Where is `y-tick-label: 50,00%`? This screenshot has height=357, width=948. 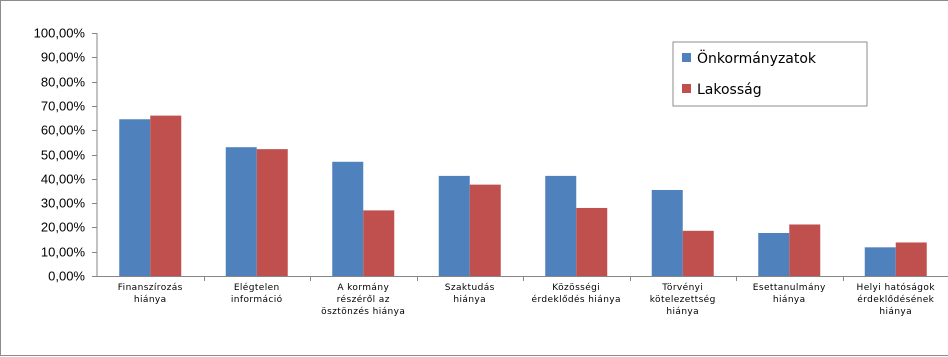
y-tick-label: 50,00% is located at coordinates (63, 155).